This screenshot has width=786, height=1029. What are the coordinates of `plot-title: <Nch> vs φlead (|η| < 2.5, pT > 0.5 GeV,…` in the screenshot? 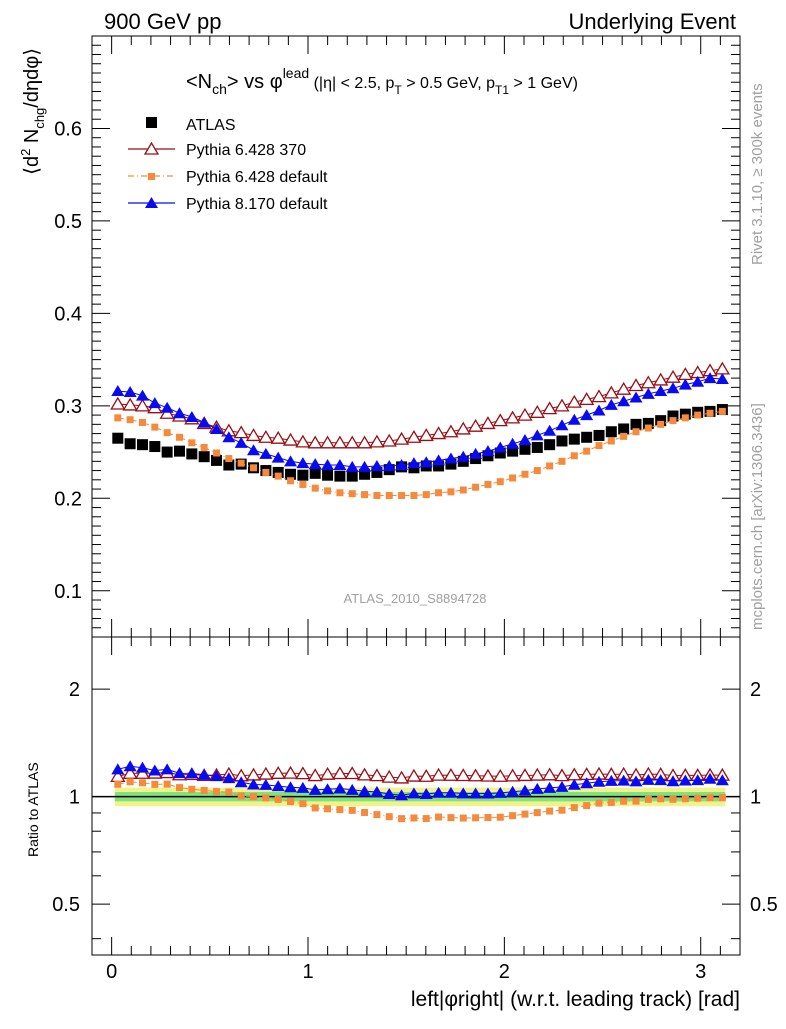 It's located at (382, 81).